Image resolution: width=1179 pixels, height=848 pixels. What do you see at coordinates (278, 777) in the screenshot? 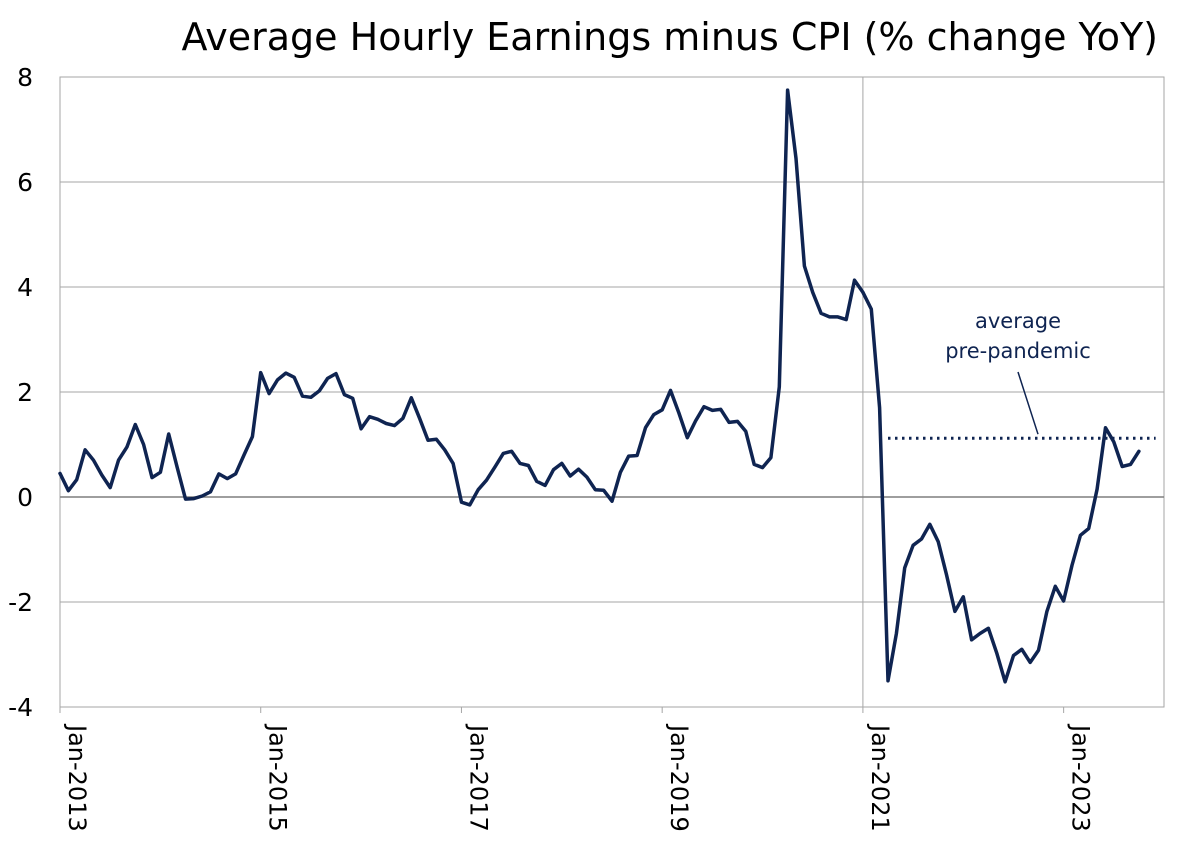
I see `x-tick-label: Jan-2015` at bounding box center [278, 777].